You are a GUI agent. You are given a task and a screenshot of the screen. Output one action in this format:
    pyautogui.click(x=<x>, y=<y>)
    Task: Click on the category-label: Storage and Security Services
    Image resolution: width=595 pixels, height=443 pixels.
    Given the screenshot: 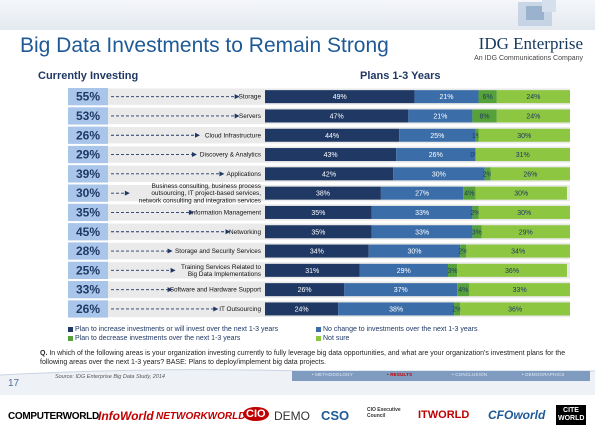 What is the action you would take?
    pyautogui.click(x=218, y=251)
    